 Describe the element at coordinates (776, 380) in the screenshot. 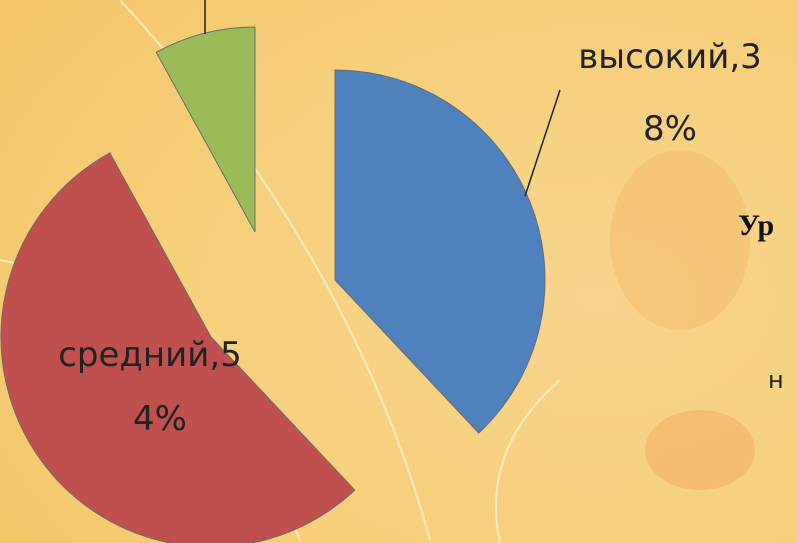

I see `text-fragment: н` at that location.